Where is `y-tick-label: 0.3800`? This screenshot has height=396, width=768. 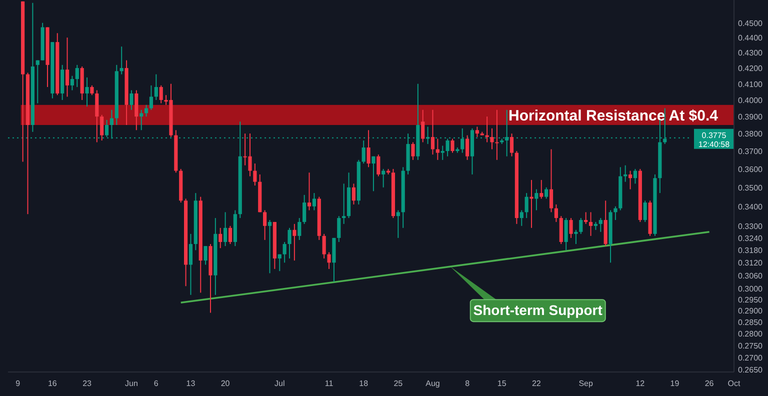
y-tick-label: 0.3800 is located at coordinates (751, 134).